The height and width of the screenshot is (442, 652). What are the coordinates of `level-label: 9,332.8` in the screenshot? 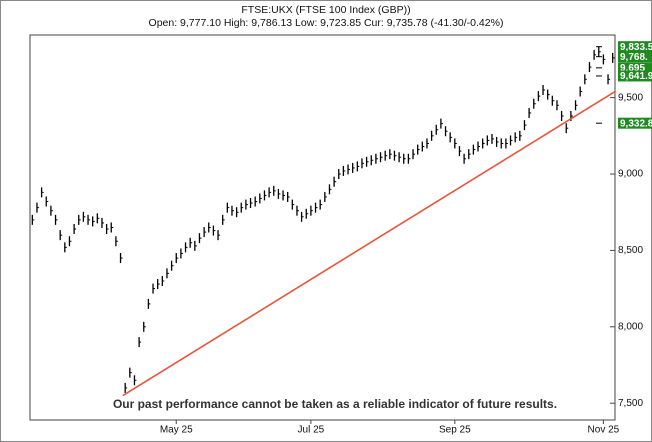 It's located at (636, 123).